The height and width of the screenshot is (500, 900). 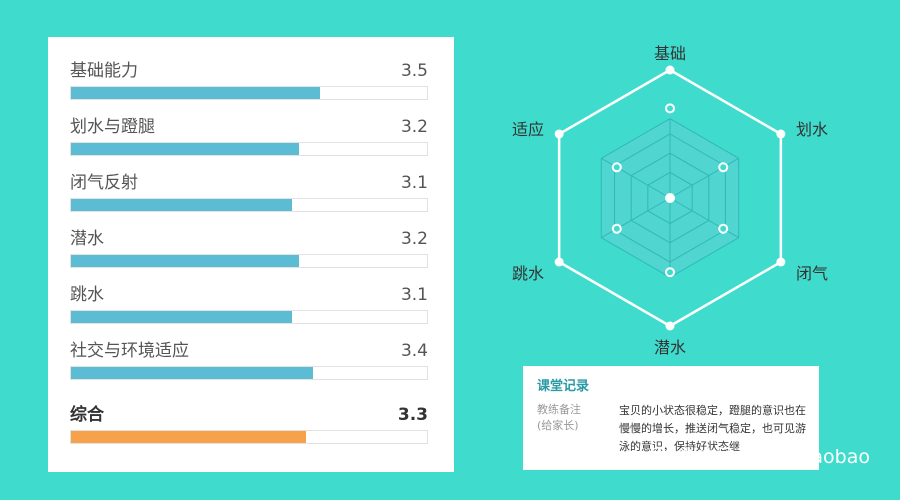 I want to click on score-row-basic: 基础能力 3.5, so click(x=249, y=83).